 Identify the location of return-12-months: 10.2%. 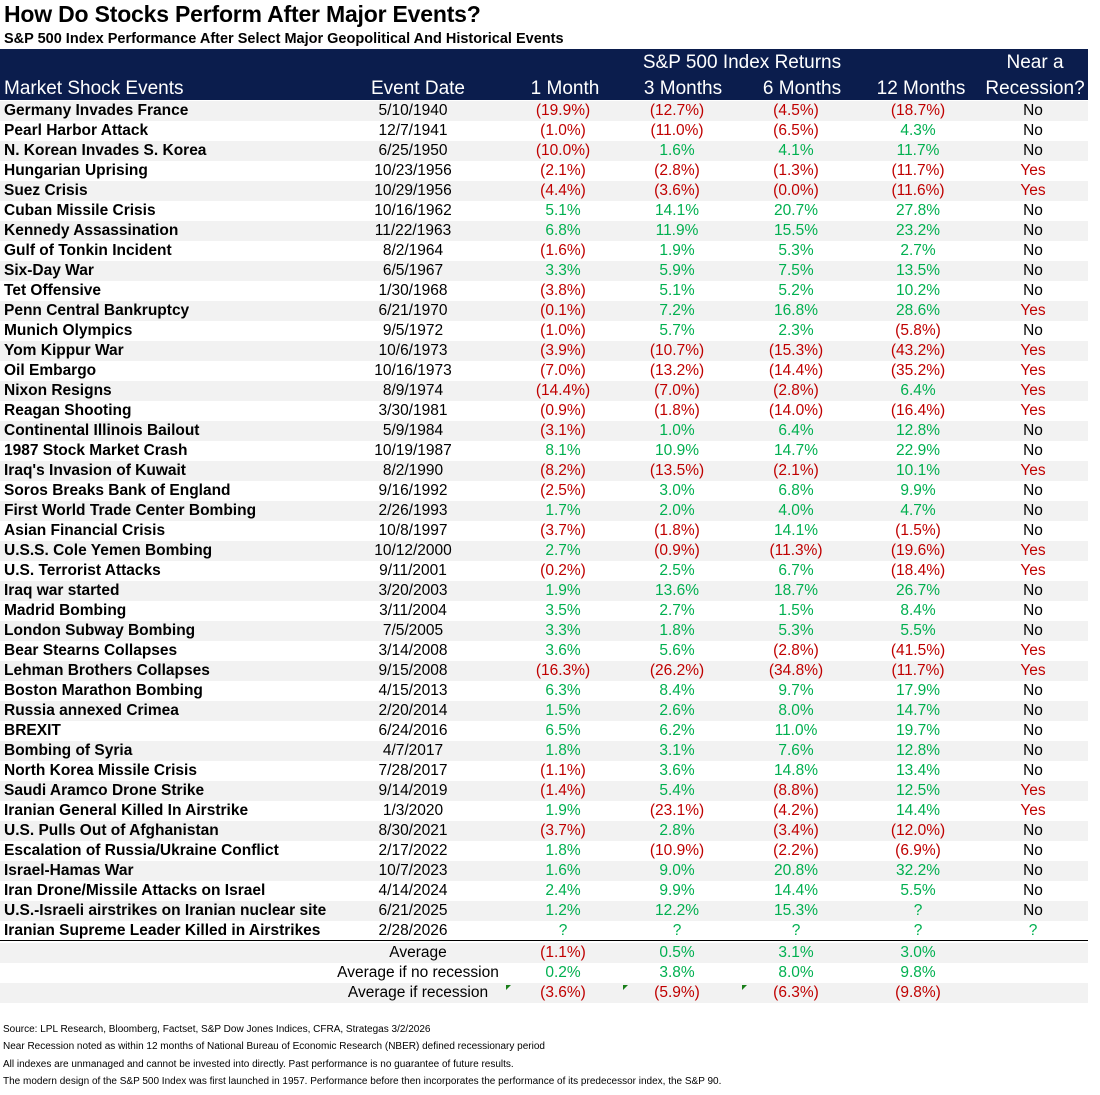
(918, 290).